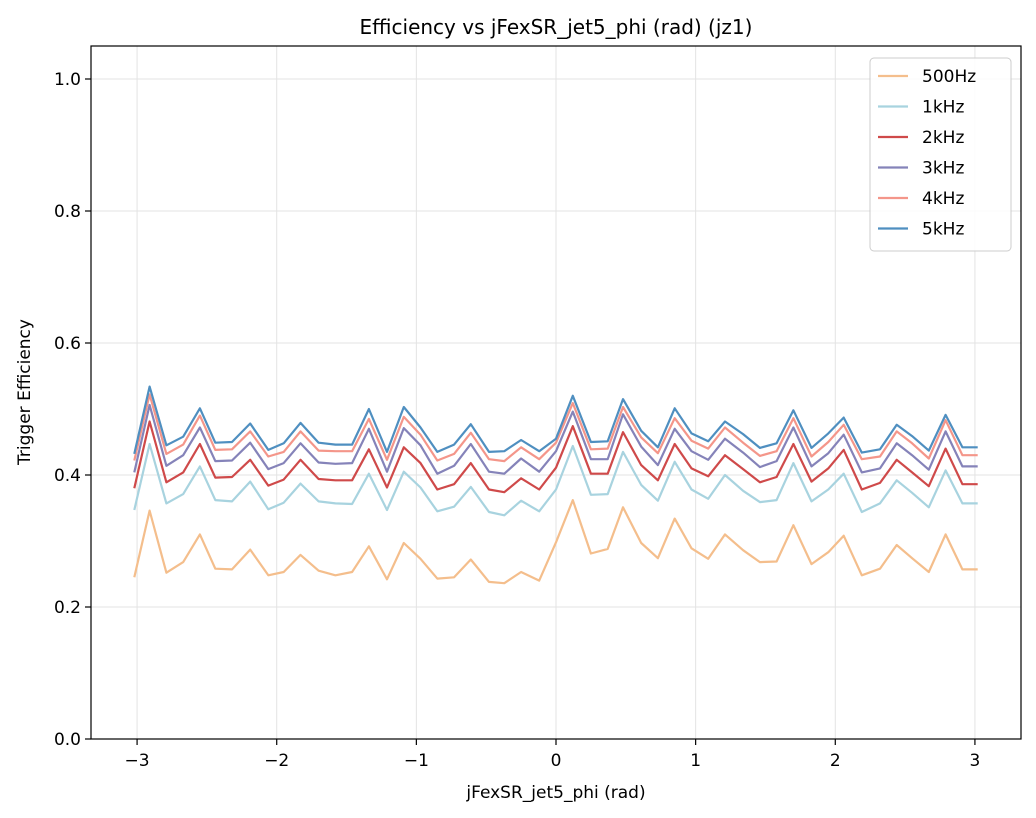 The height and width of the screenshot is (818, 1036). I want to click on legend-label-4khz: 4kHz, so click(943, 199).